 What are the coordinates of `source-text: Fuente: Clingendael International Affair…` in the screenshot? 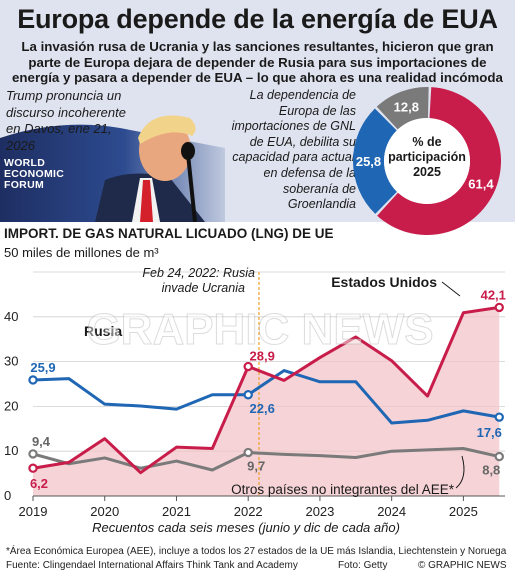 It's located at (152, 565).